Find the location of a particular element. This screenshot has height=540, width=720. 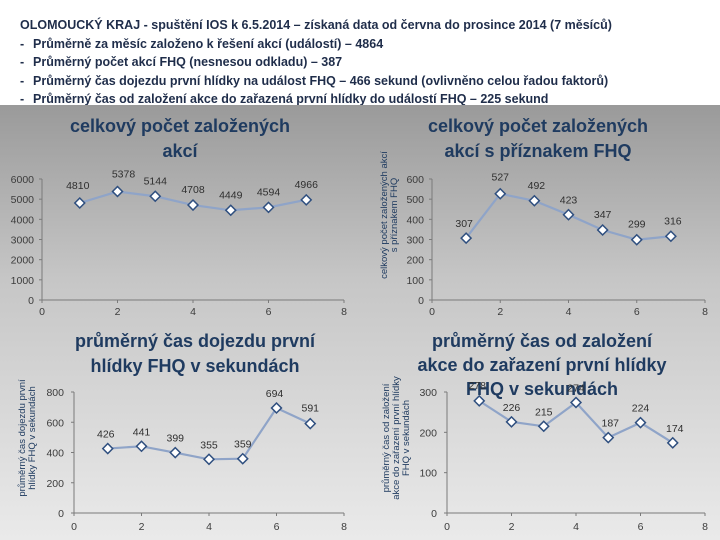

data-label: 527 is located at coordinates (500, 178).